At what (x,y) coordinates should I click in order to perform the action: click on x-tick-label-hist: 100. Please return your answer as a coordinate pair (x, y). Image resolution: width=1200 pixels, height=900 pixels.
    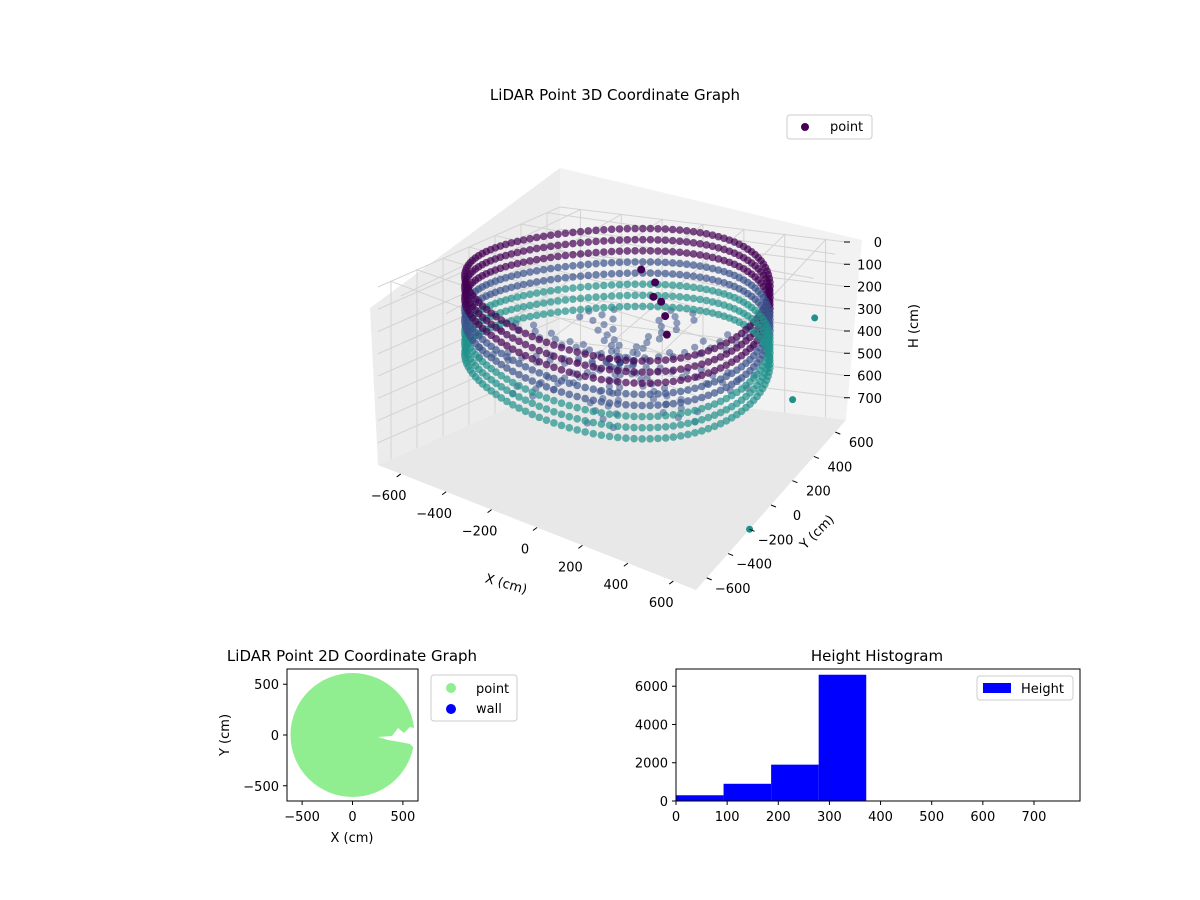
    Looking at the image, I should click on (727, 817).